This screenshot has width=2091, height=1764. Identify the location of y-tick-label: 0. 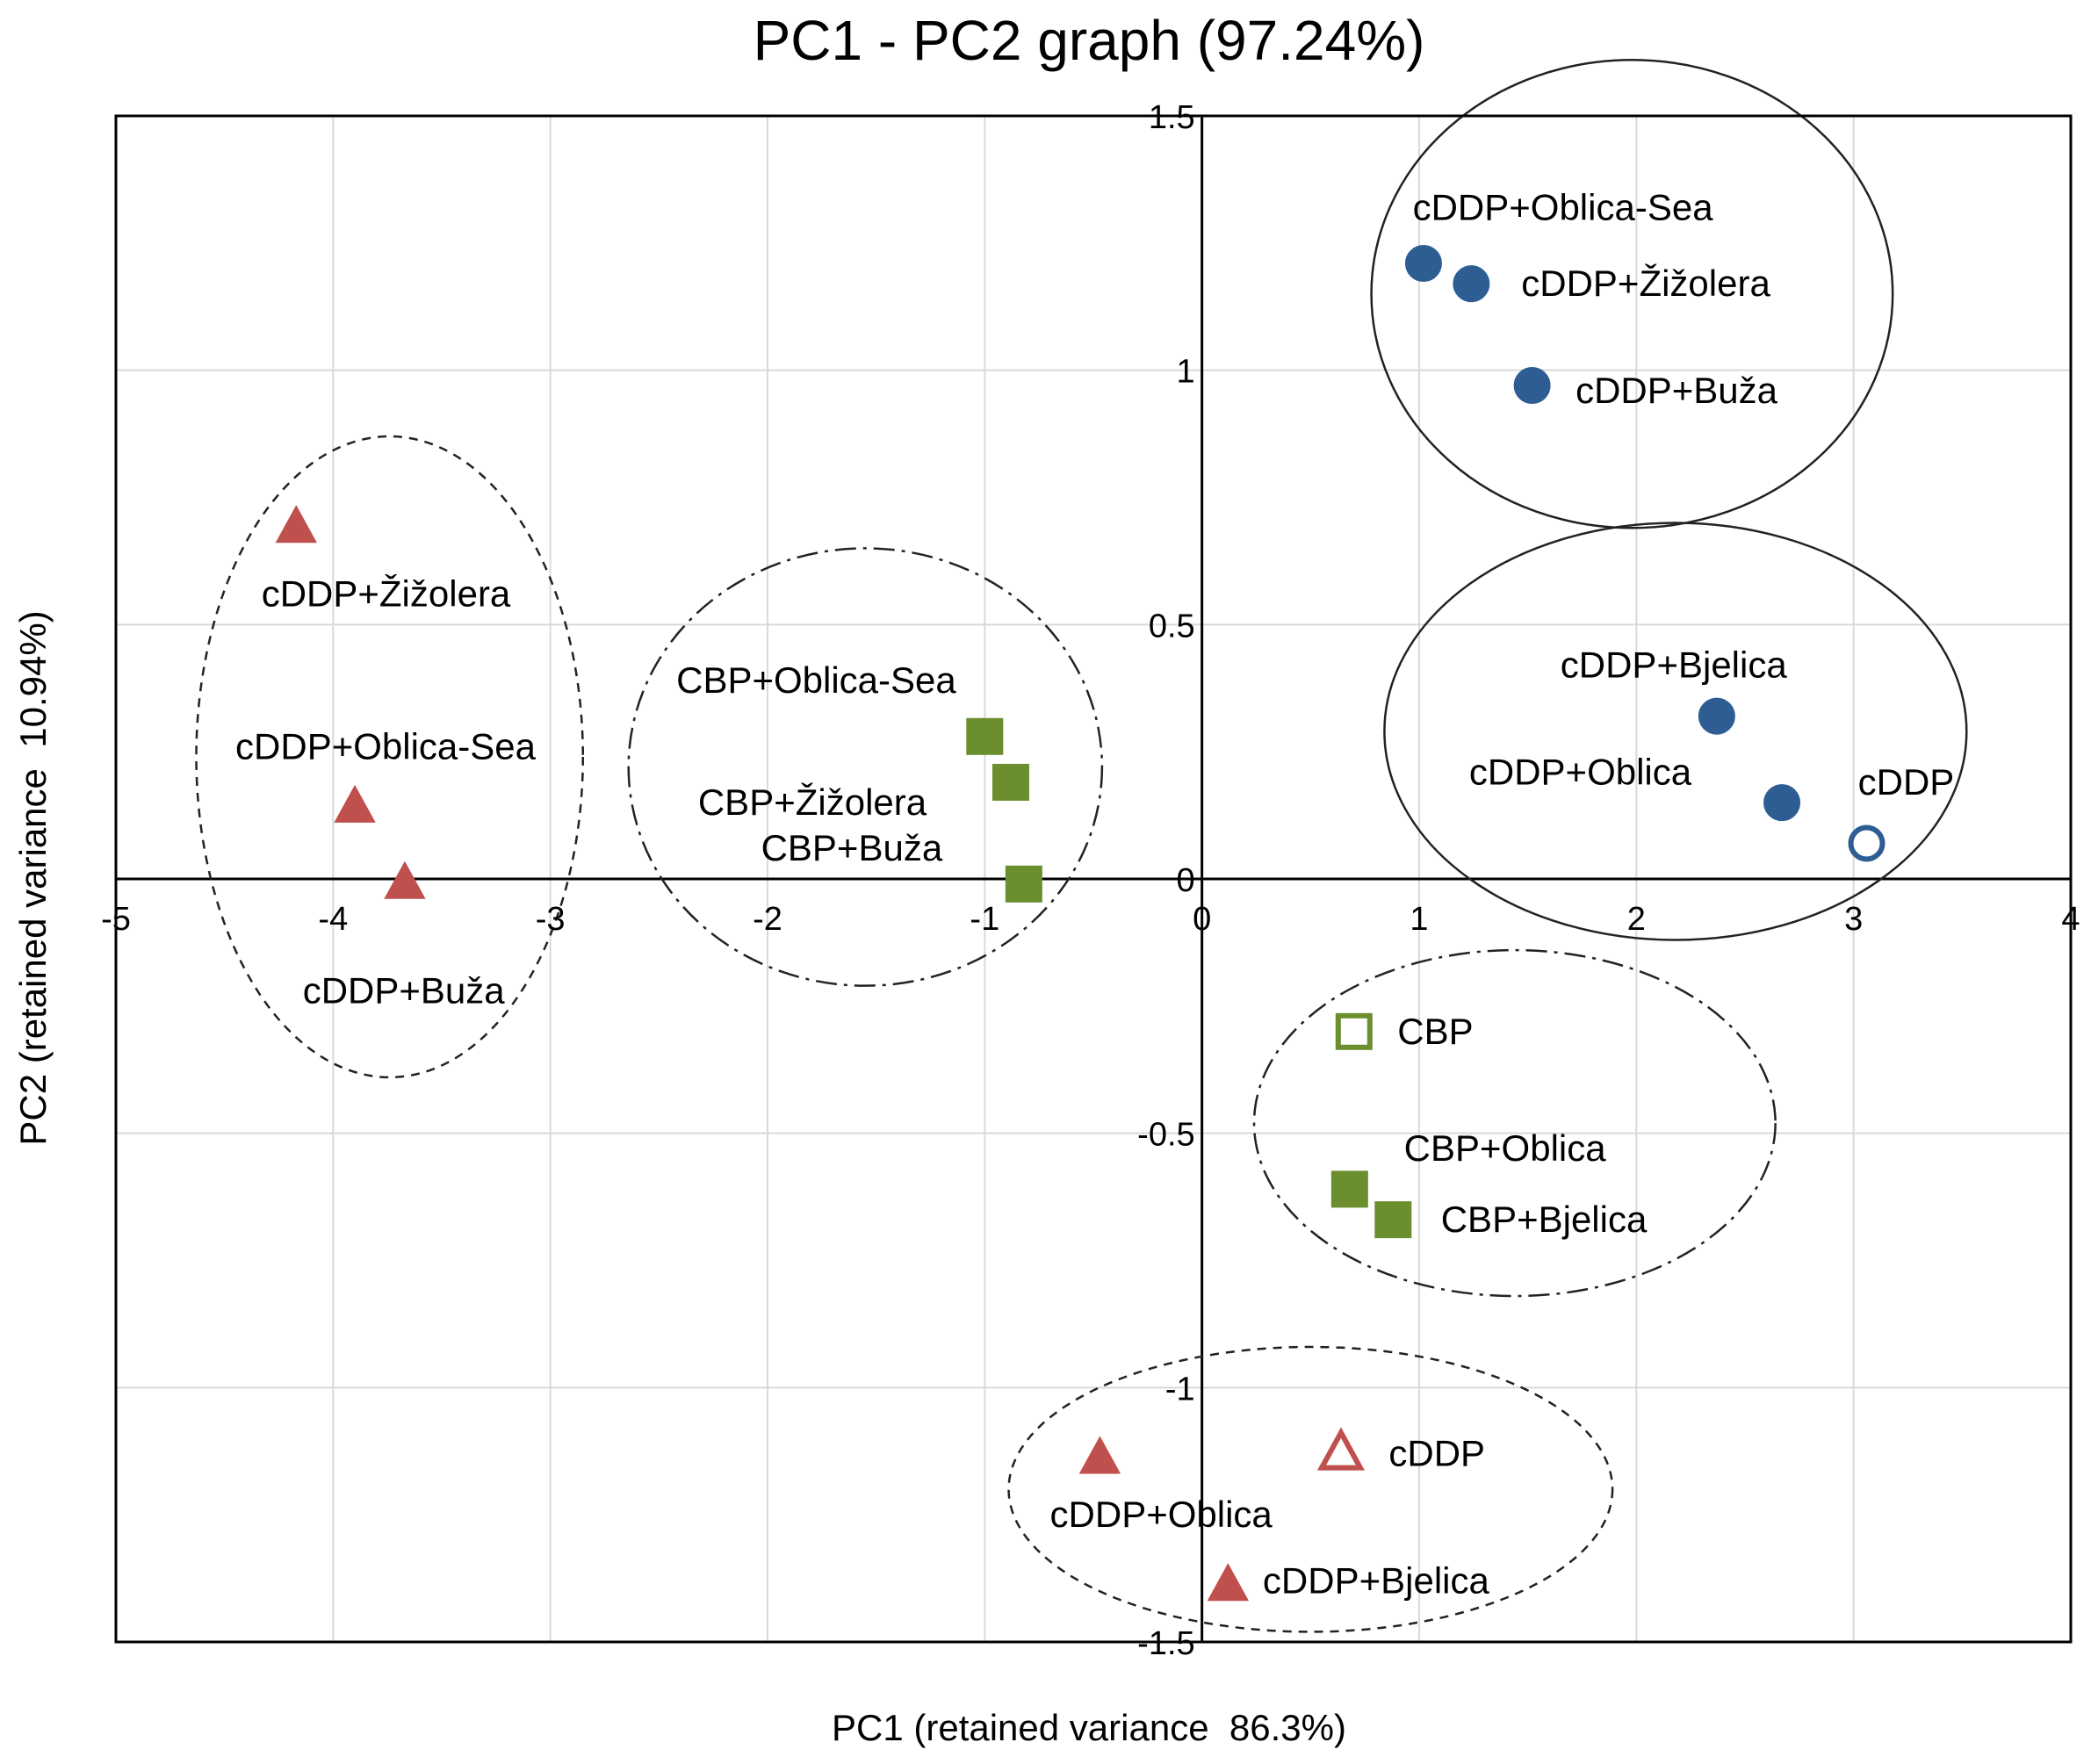
(1186, 880).